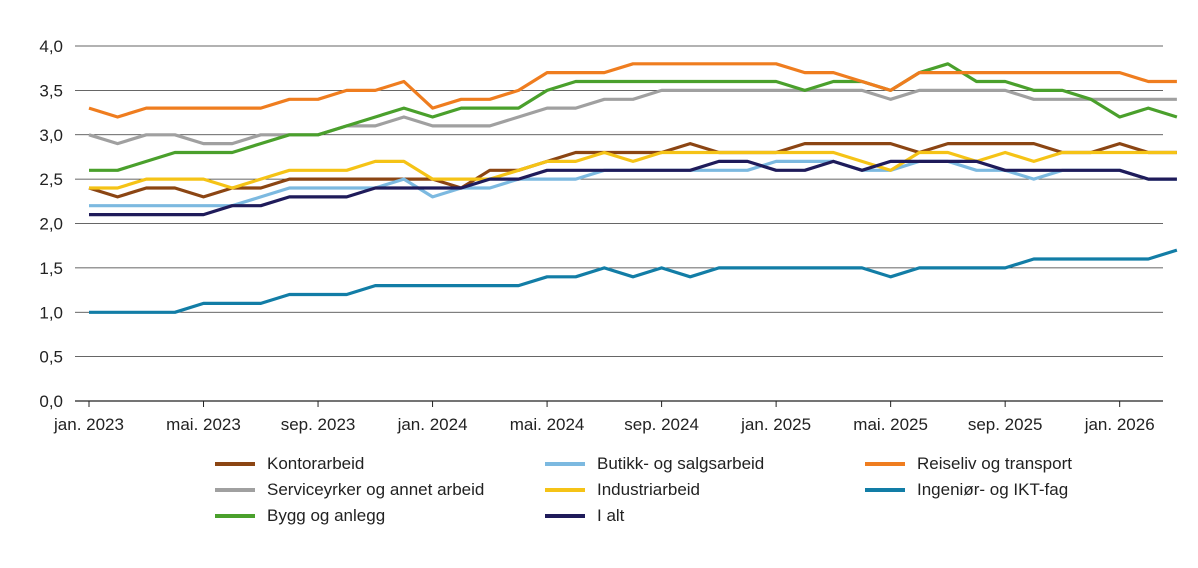 Image resolution: width=1198 pixels, height=568 pixels. Describe the element at coordinates (51, 135) in the screenshot. I see `y-tick-label: 3,0` at that location.